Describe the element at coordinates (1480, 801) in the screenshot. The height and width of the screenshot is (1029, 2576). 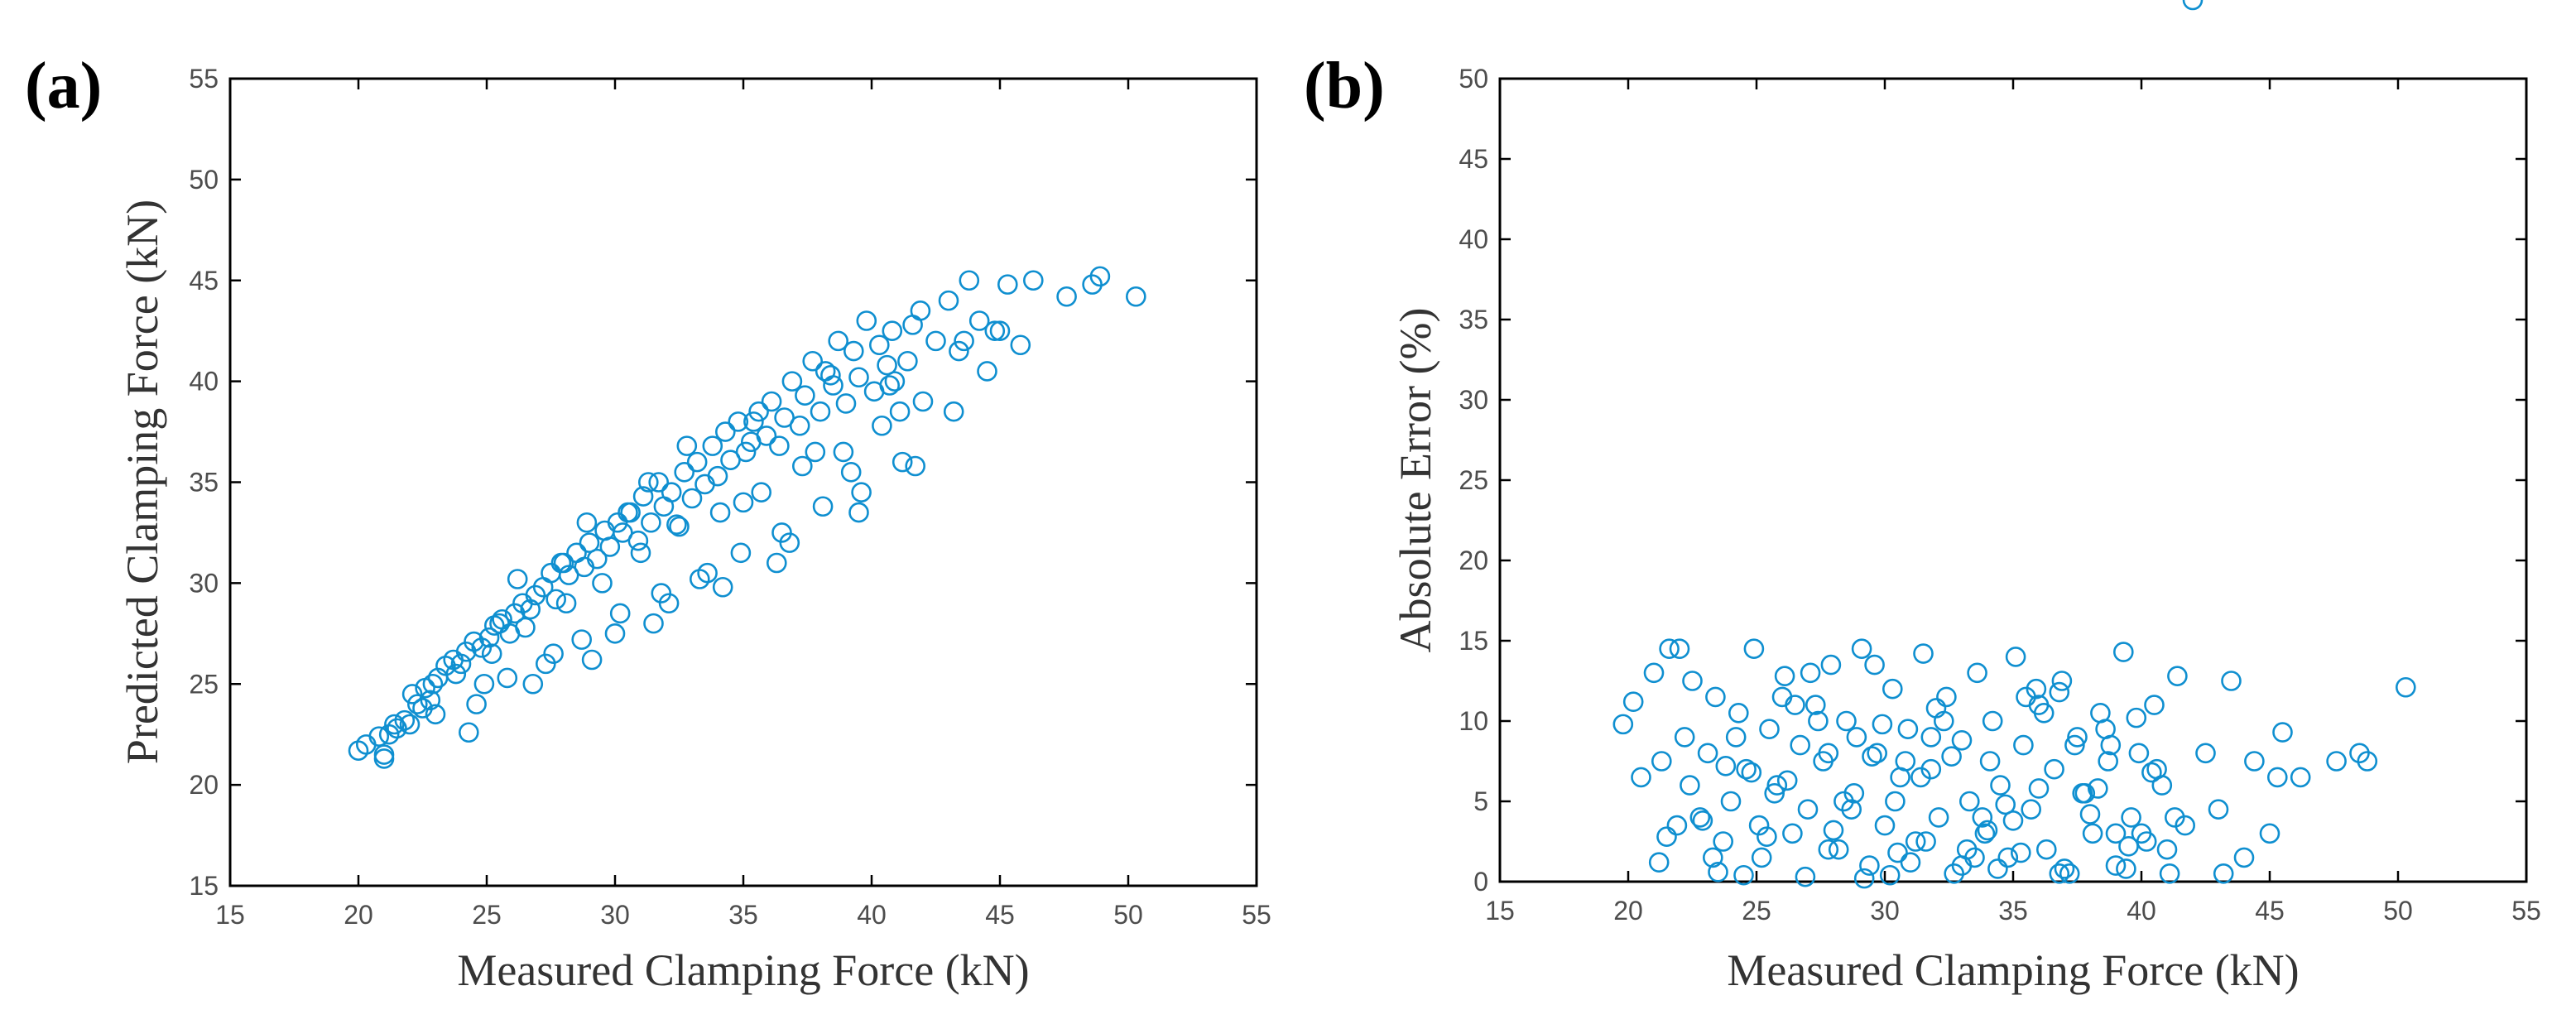
I see `y-tick-label-b-1: 5` at that location.